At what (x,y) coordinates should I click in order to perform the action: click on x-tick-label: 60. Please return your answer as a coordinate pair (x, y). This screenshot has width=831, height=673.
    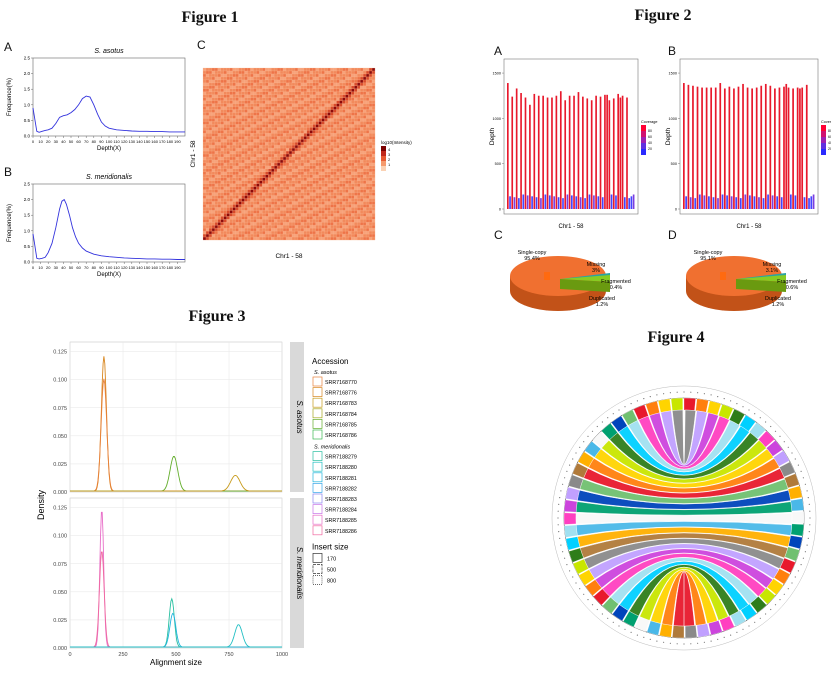
    Looking at the image, I should click on (78, 141).